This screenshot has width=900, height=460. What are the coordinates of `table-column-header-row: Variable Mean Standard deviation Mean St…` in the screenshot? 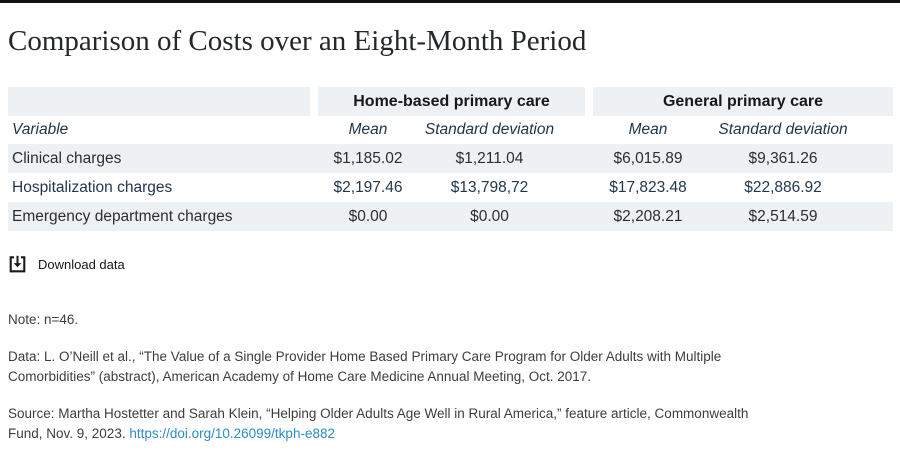 It's located at (450, 130).